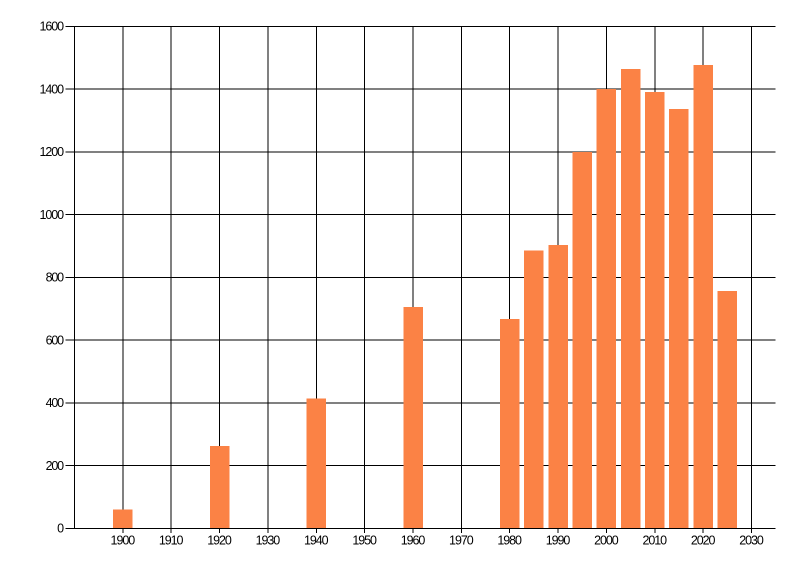 Image resolution: width=800 pixels, height=576 pixels. What do you see at coordinates (703, 540) in the screenshot?
I see `svg-text: 2020` at bounding box center [703, 540].